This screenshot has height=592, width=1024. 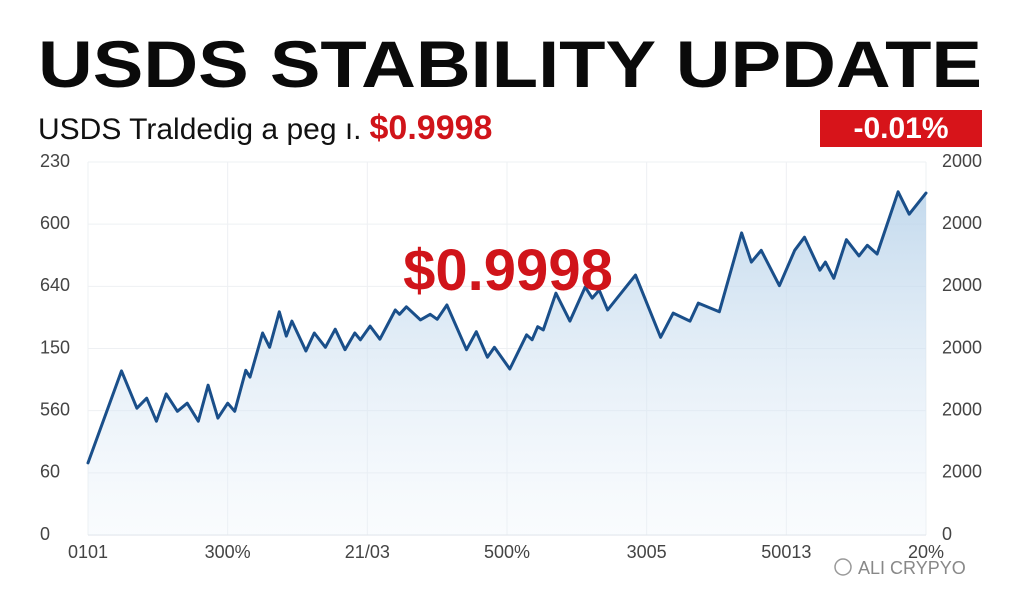 I want to click on watermark-icon, so click(x=843, y=567).